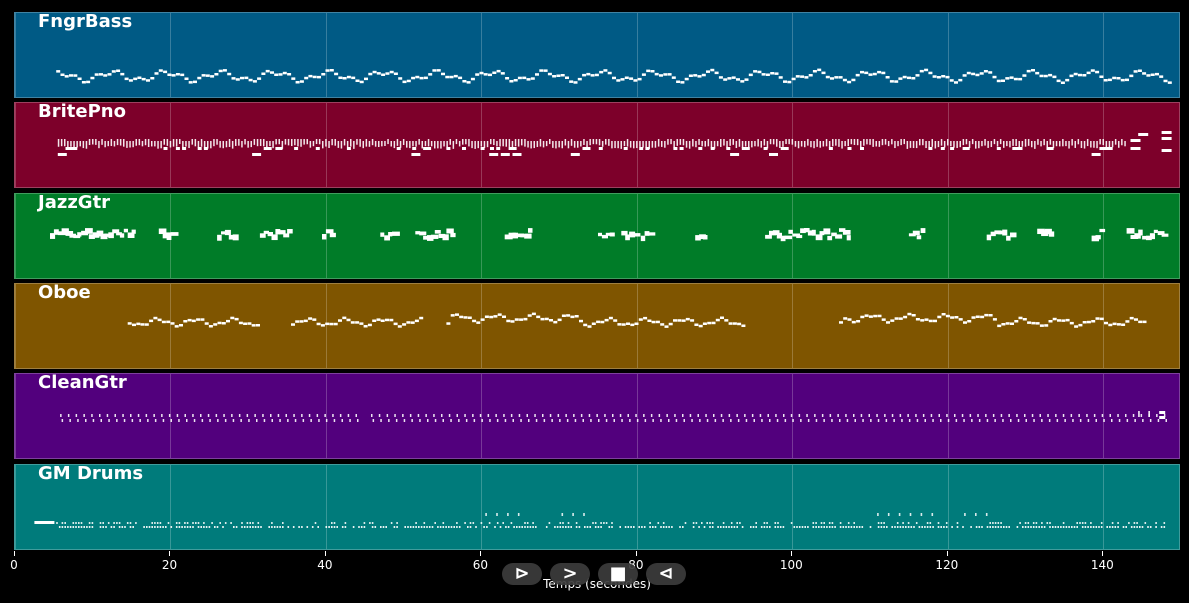 The height and width of the screenshot is (603, 1189). I want to click on track-fngrbass: FngrBass, so click(597, 55).